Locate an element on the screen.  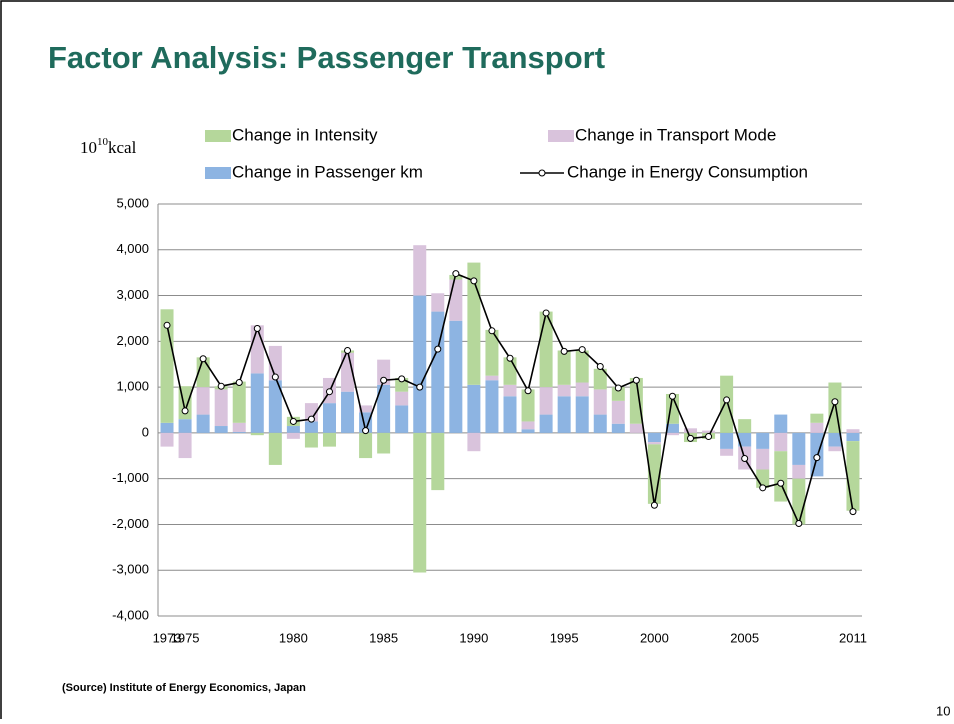
x-tick-label: 1975 is located at coordinates (185, 637).